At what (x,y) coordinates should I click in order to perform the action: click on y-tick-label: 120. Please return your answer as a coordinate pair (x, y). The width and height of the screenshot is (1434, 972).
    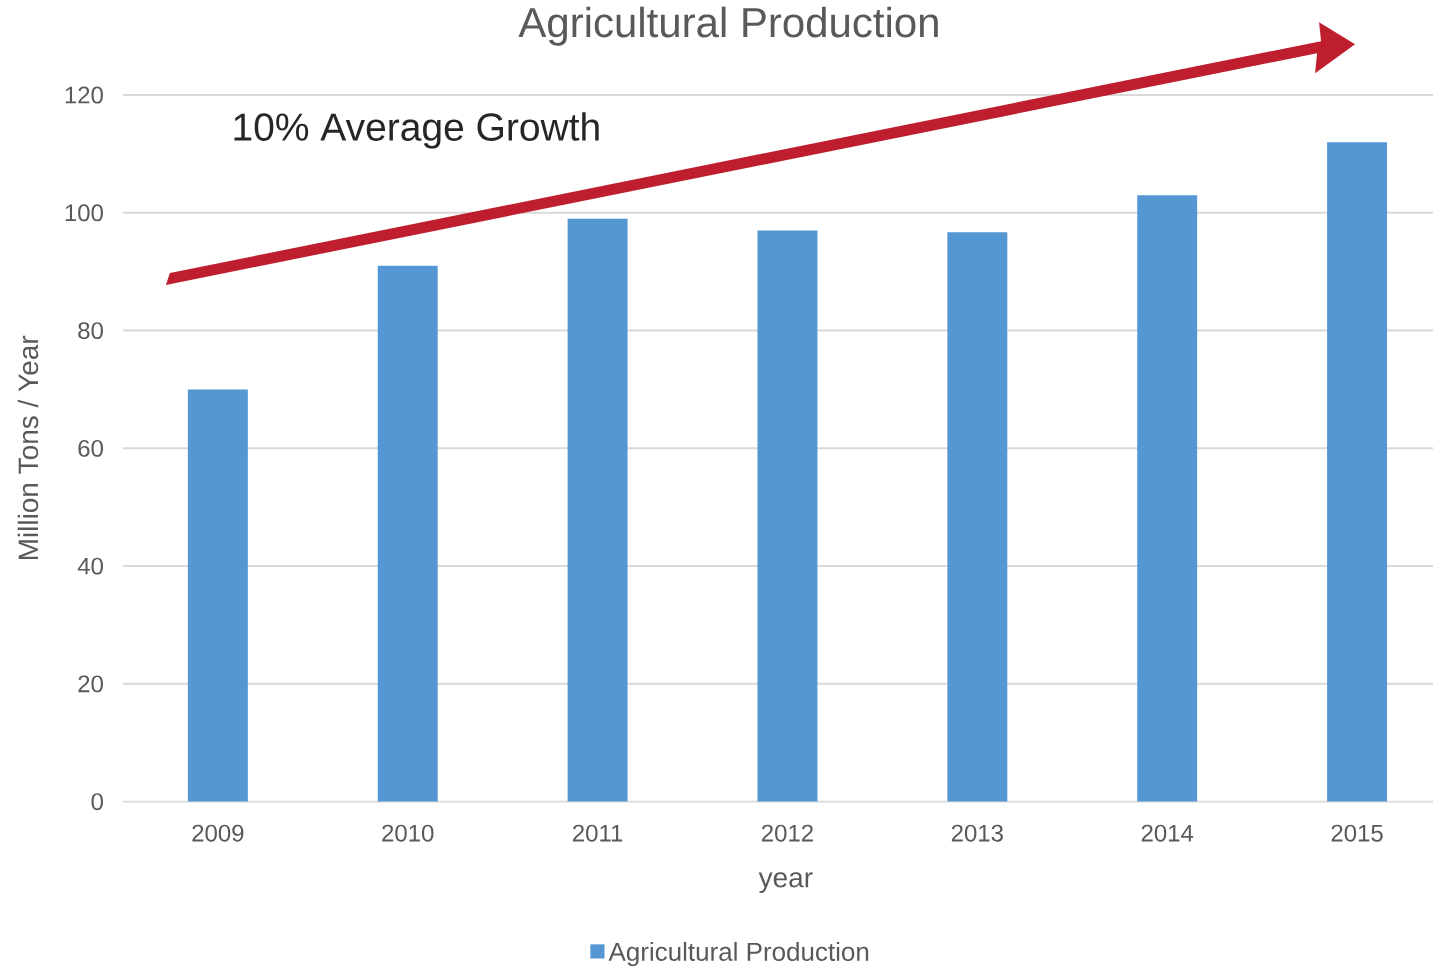
    Looking at the image, I should click on (84, 95).